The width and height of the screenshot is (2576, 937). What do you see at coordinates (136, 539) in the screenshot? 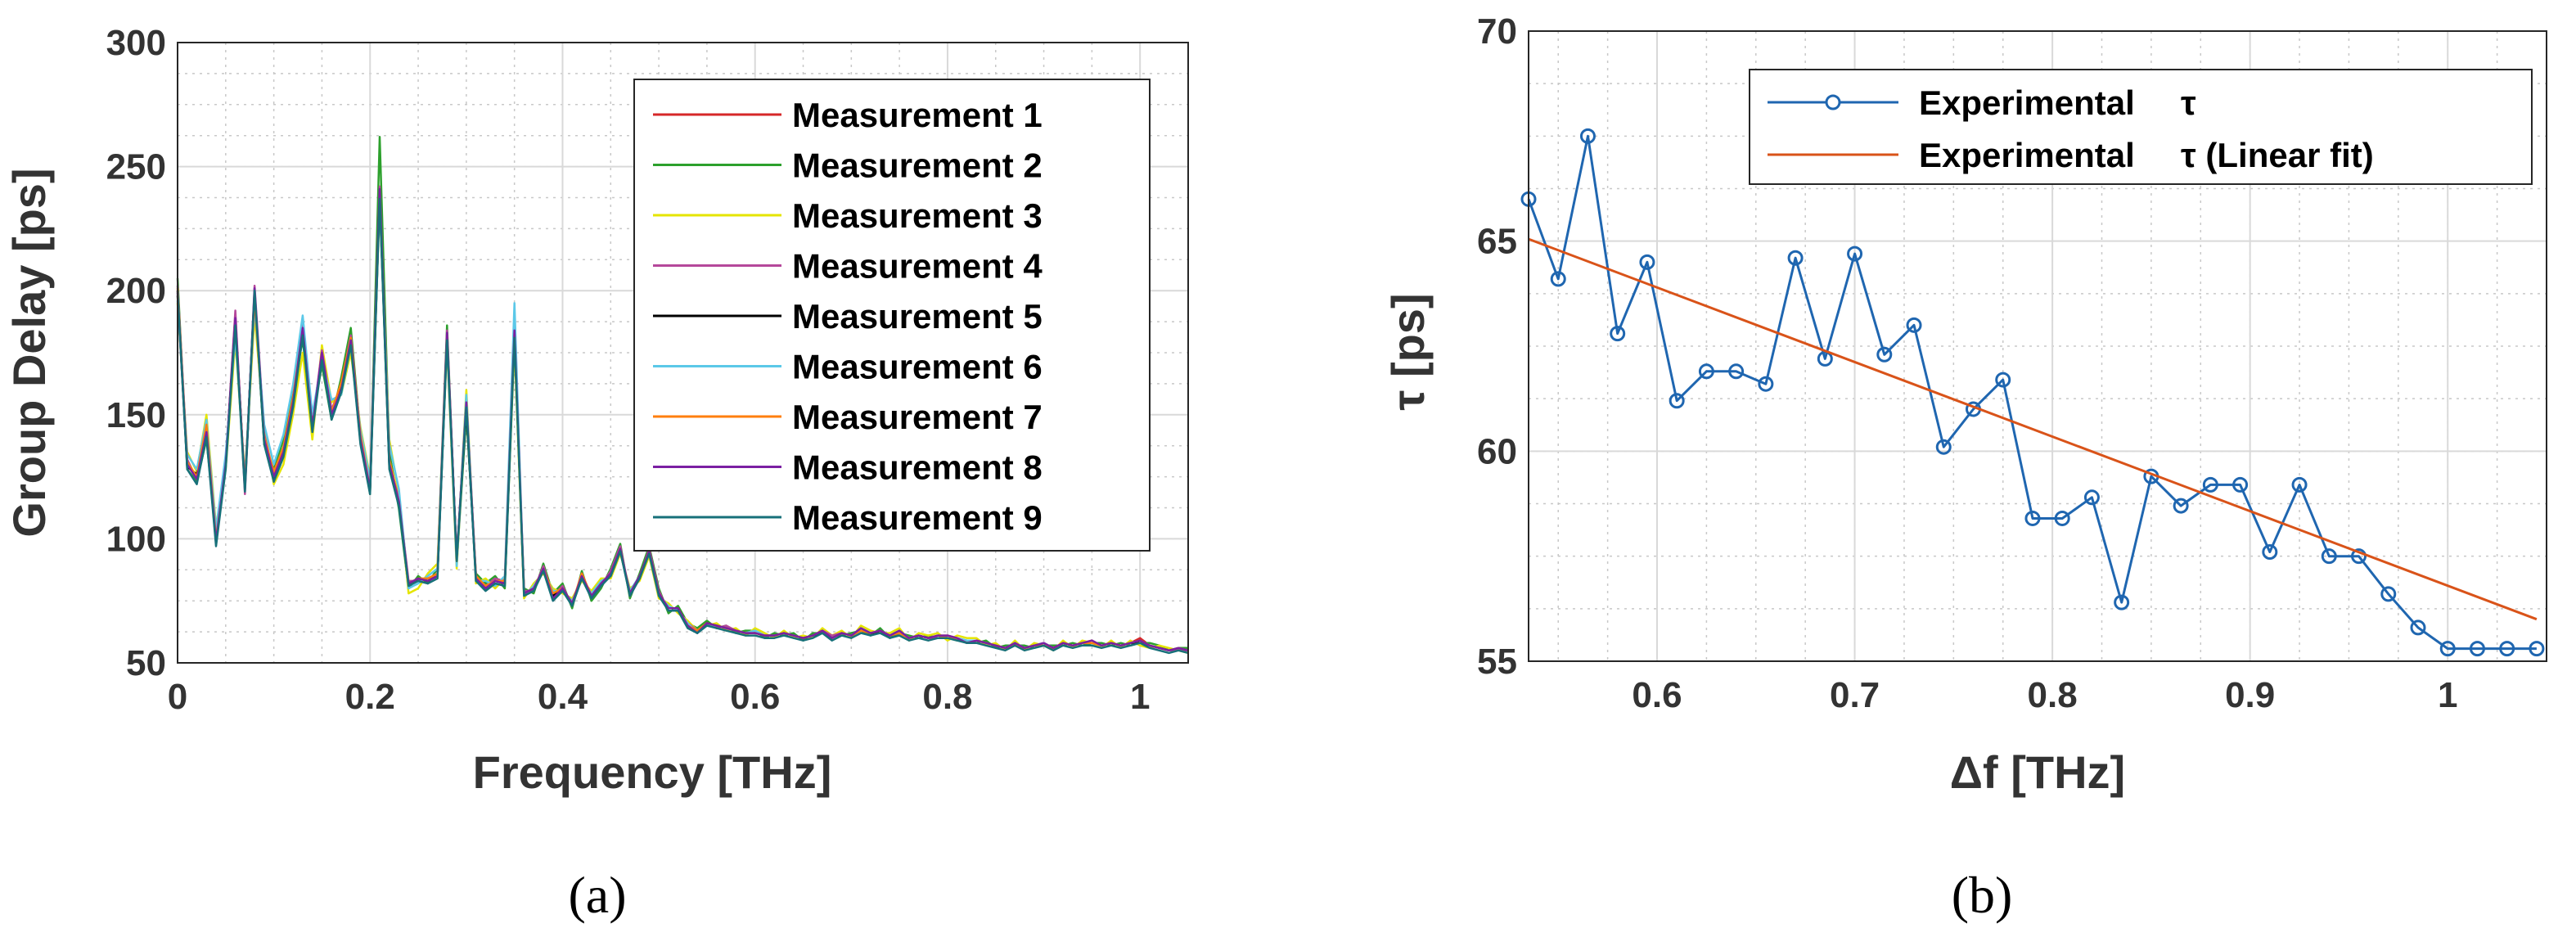
I see `chart-a-y-tick-label: 100` at bounding box center [136, 539].